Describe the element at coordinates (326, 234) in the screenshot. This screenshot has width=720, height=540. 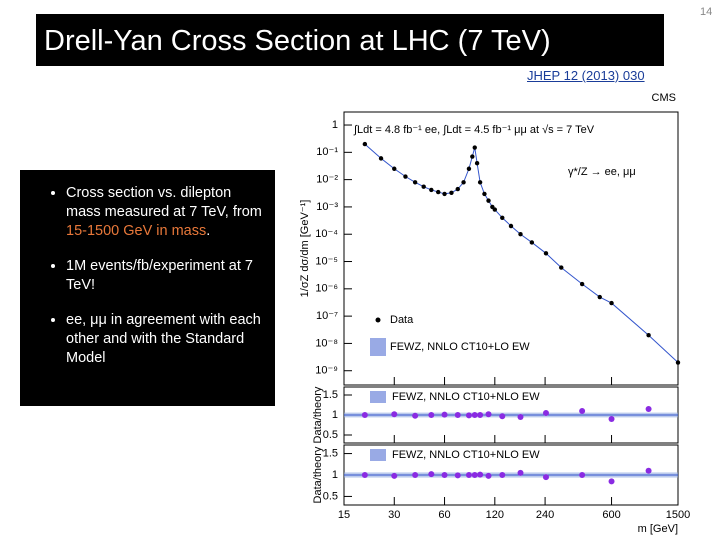
I see `y-tick-label: 10⁻⁴` at that location.